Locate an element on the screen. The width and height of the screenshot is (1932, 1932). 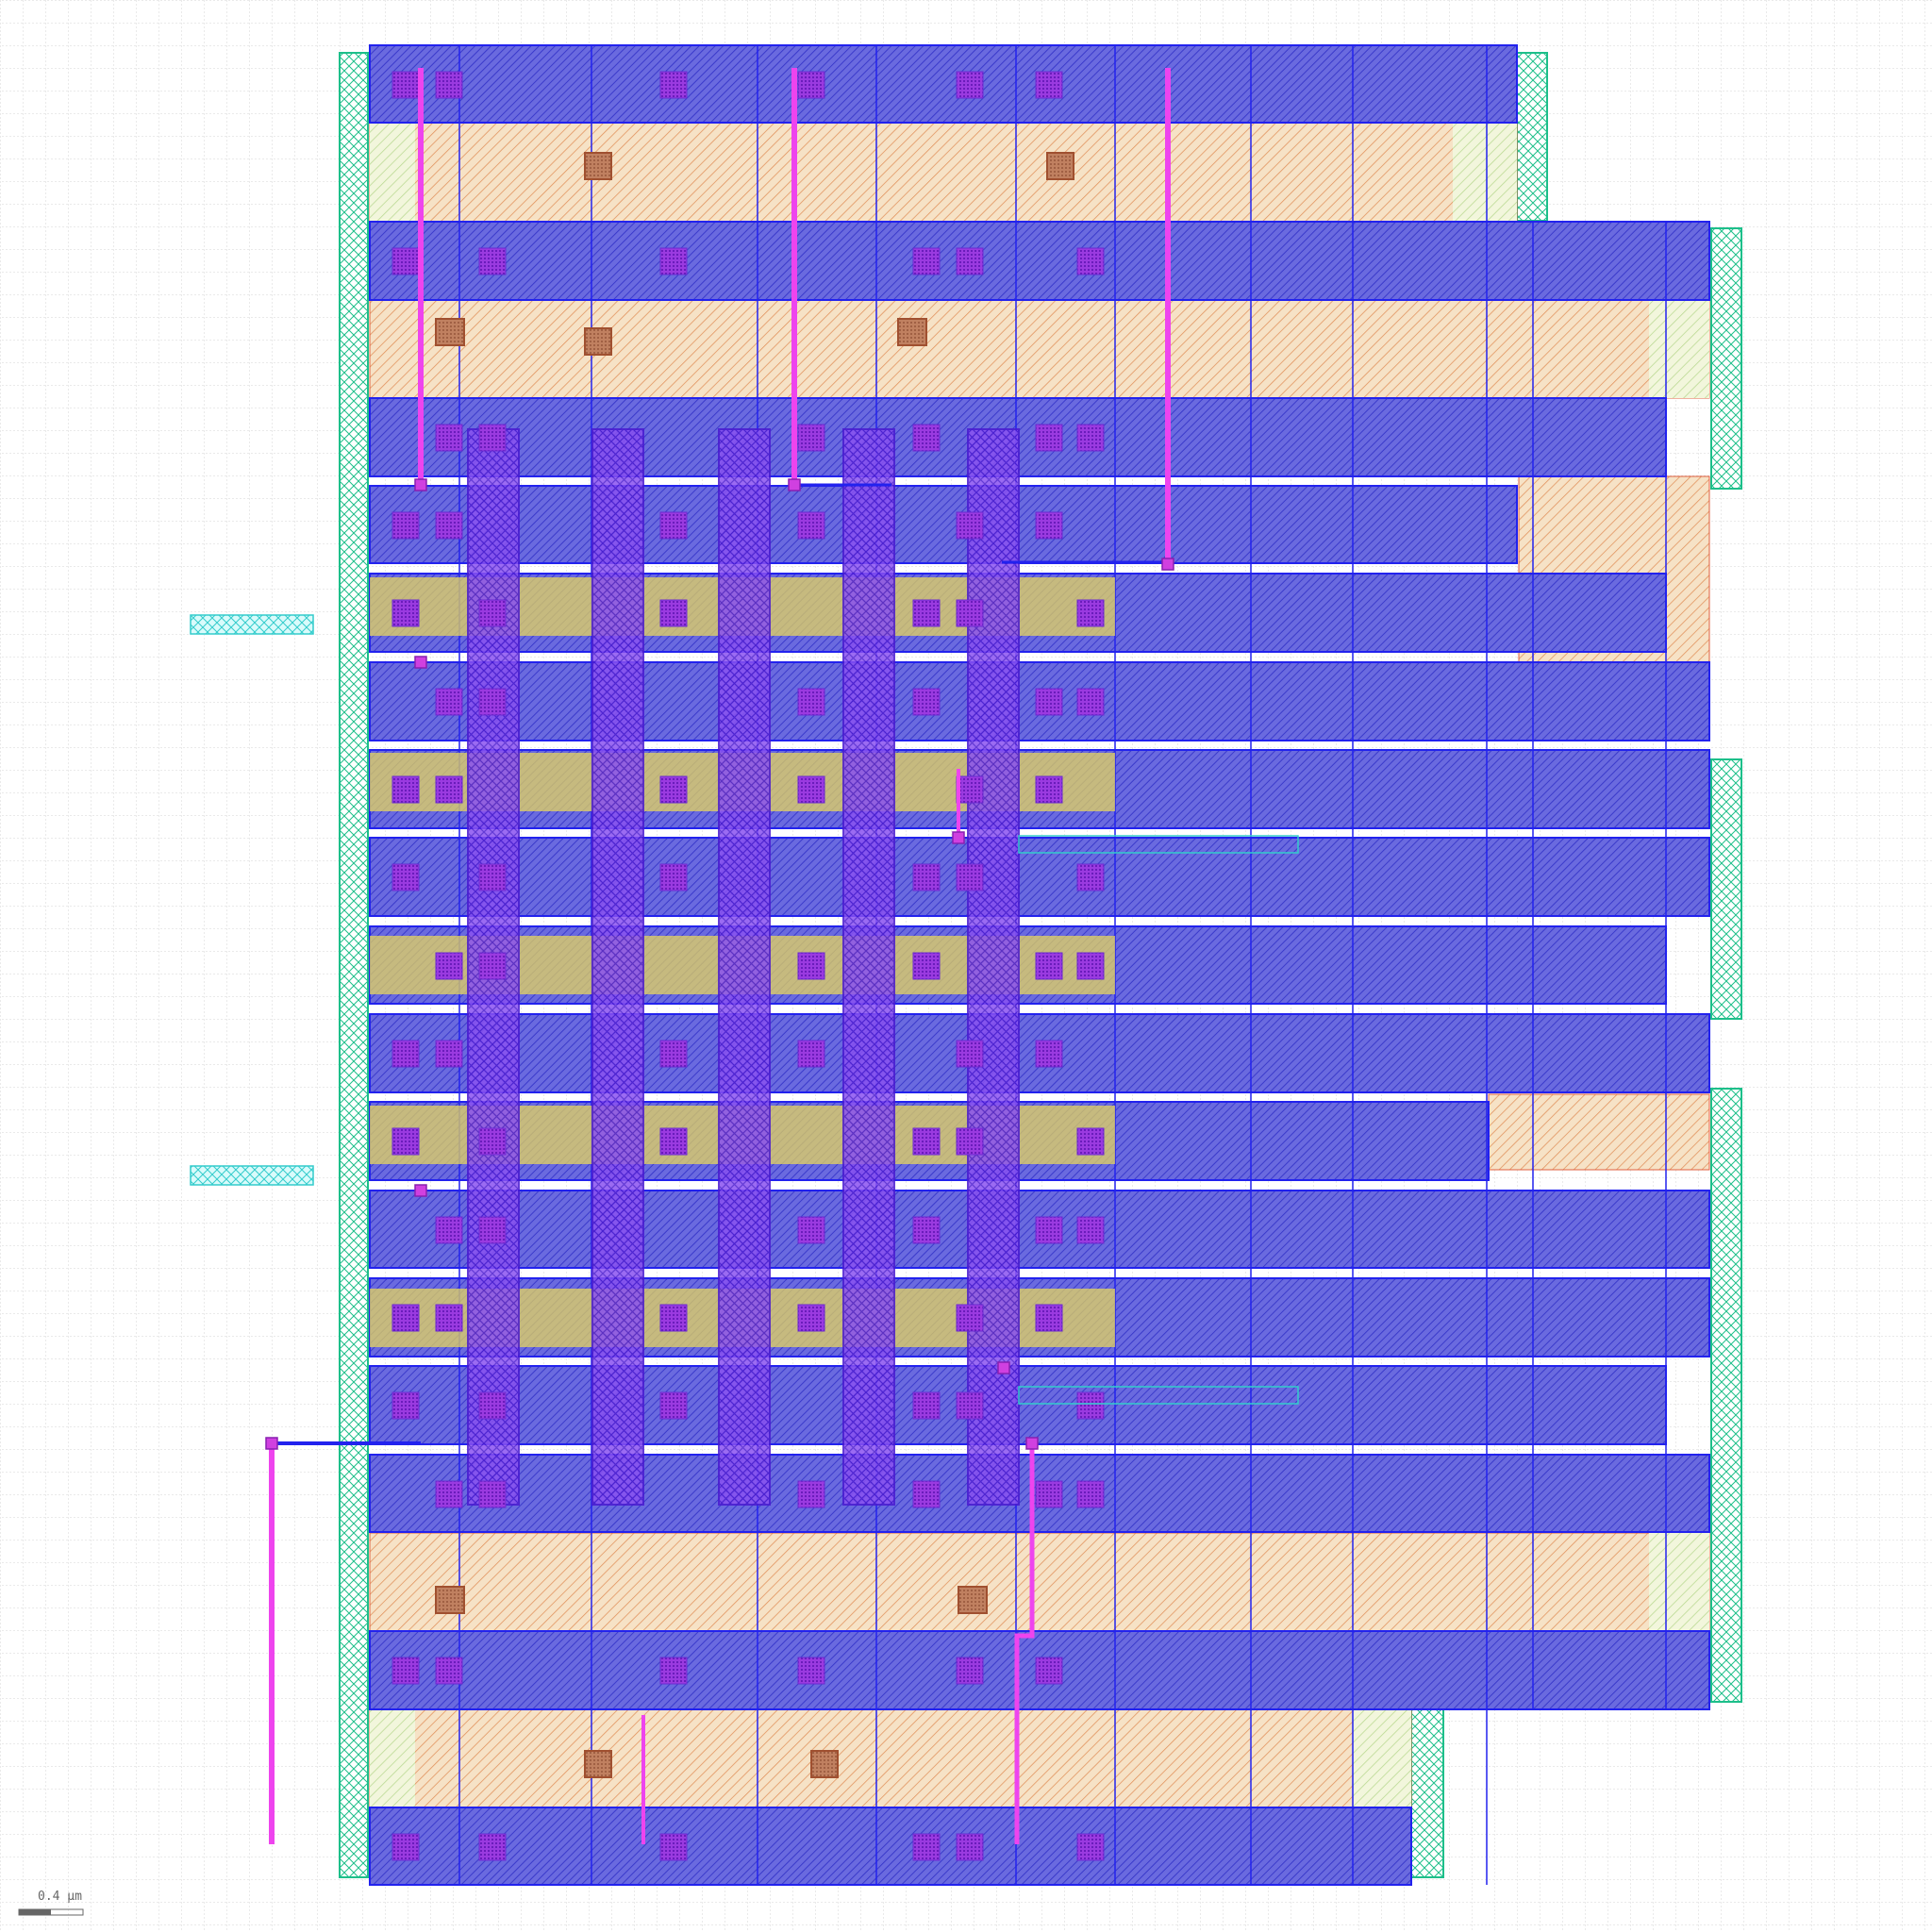
scale-bar is located at coordinates (51, 1912).